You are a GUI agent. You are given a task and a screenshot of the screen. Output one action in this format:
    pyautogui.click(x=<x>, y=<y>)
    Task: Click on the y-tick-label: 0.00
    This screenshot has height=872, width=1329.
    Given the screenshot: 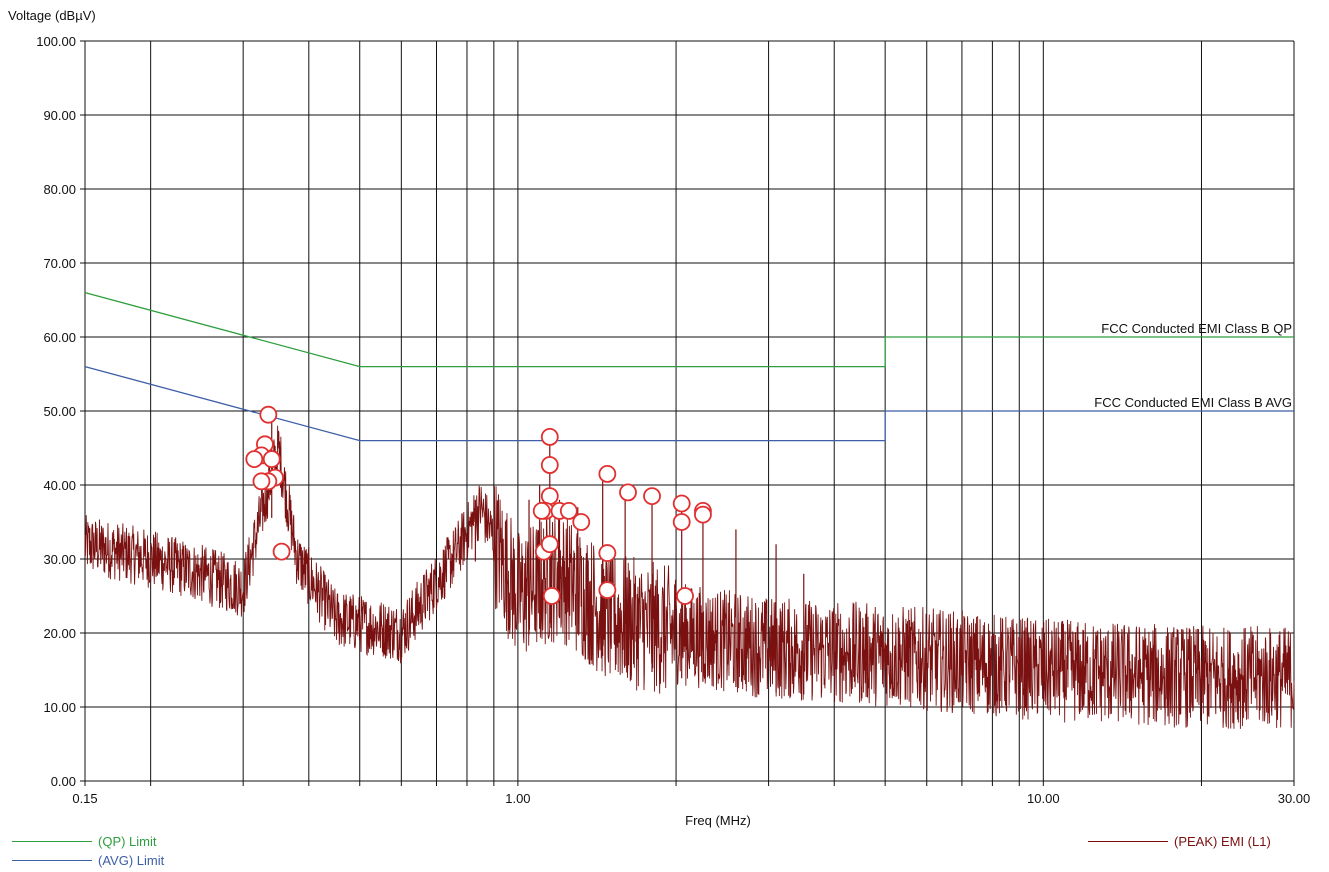 What is the action you would take?
    pyautogui.click(x=63, y=781)
    